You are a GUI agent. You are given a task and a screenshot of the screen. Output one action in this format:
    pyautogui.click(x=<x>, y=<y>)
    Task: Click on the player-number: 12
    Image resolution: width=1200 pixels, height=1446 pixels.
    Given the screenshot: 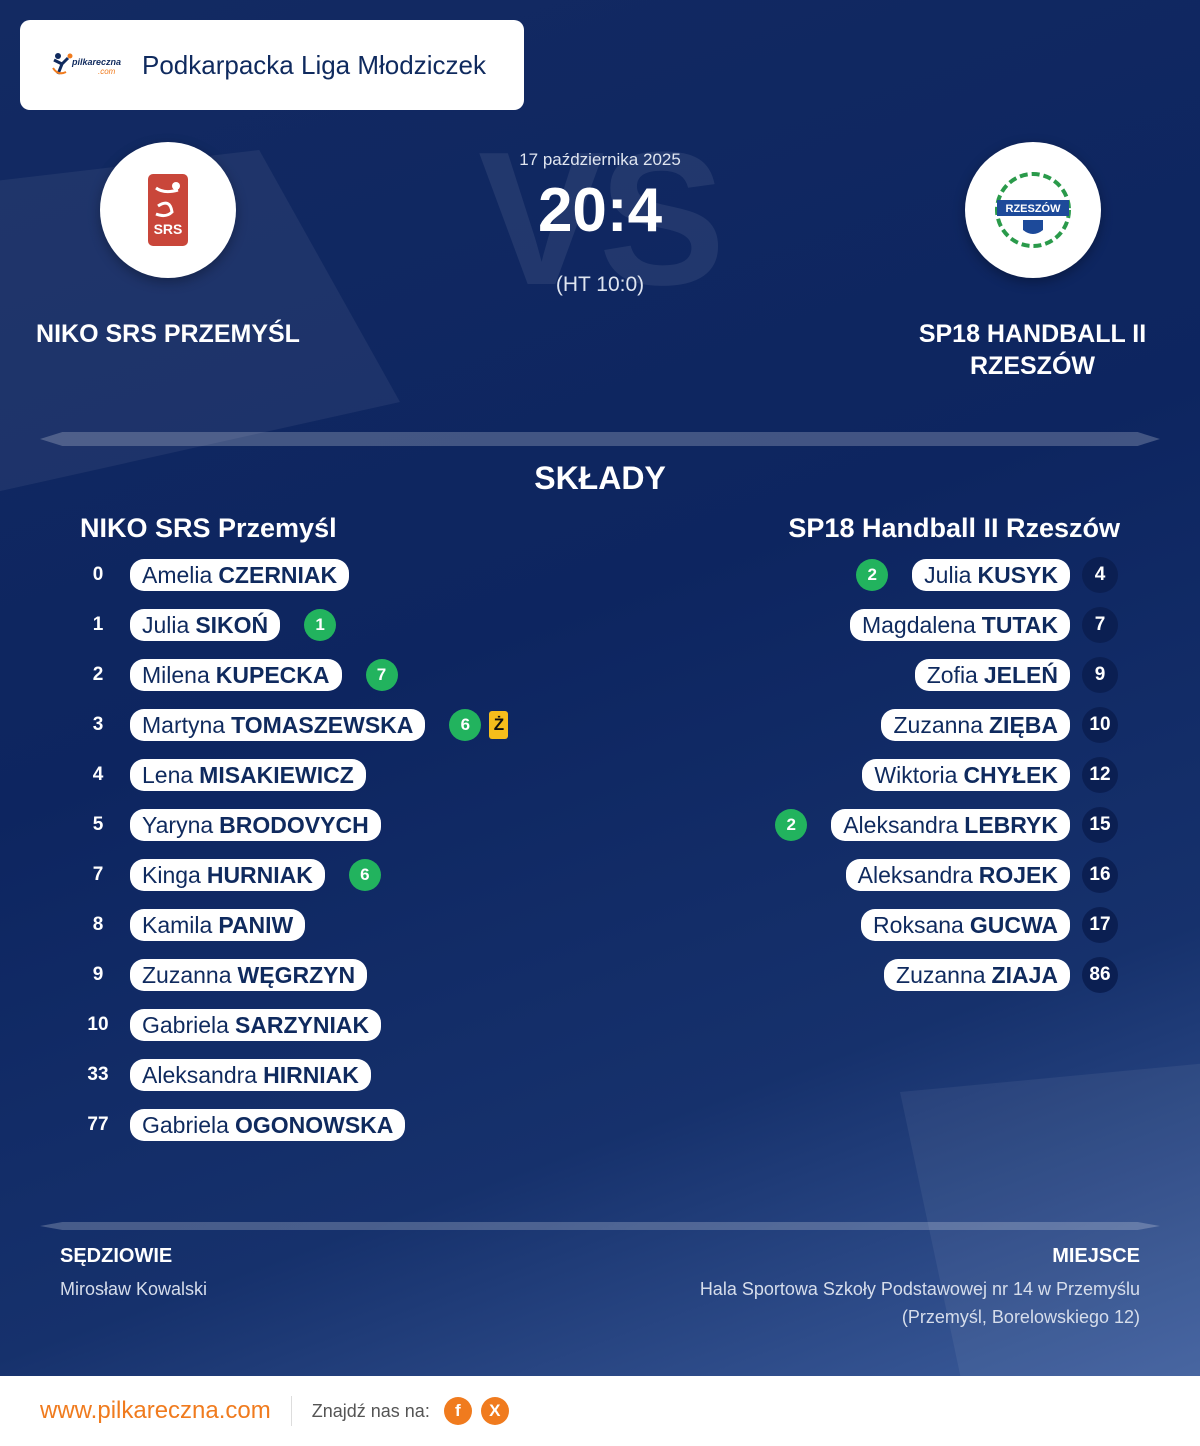 What is the action you would take?
    pyautogui.click(x=1100, y=775)
    